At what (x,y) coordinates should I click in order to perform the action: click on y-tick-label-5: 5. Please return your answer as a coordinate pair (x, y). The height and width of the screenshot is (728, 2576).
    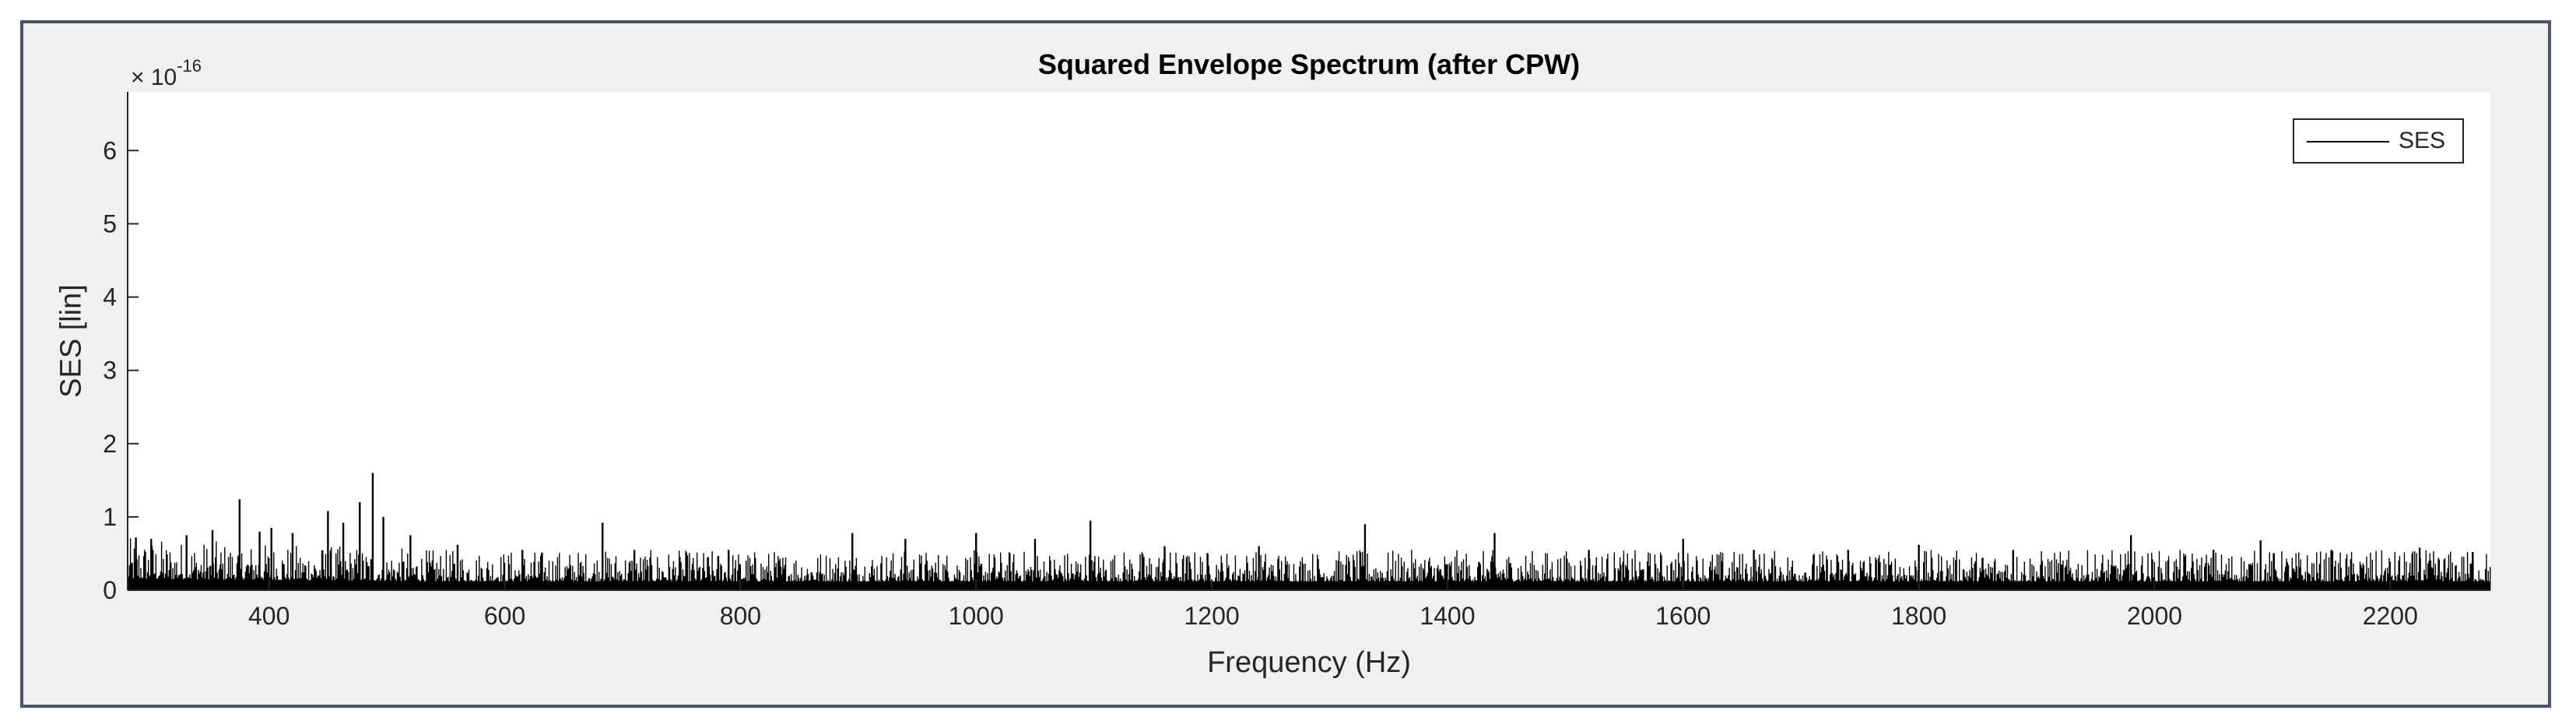
    Looking at the image, I should click on (110, 223).